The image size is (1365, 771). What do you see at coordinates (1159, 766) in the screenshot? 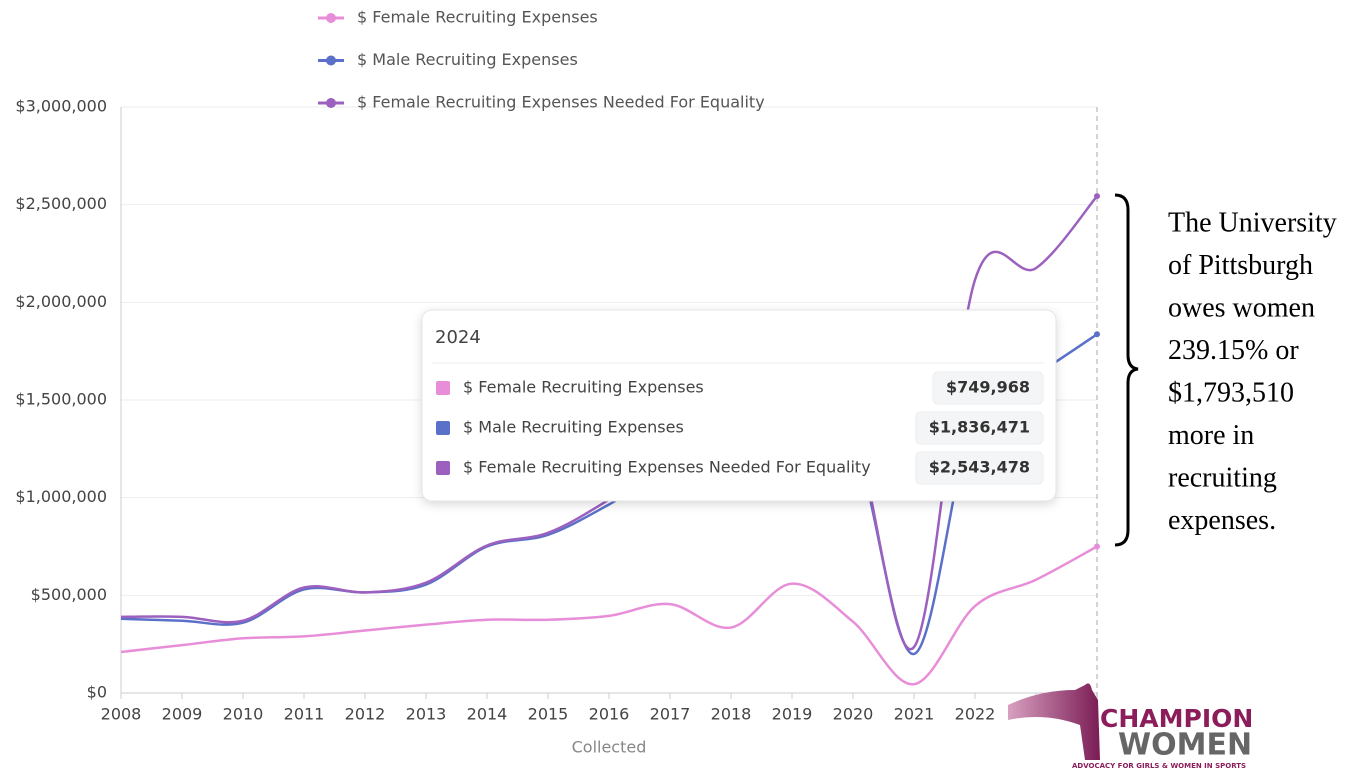
I see `logo-tagline: ADVOCACY FOR GIRLS & WOMEN IN SPORTS` at bounding box center [1159, 766].